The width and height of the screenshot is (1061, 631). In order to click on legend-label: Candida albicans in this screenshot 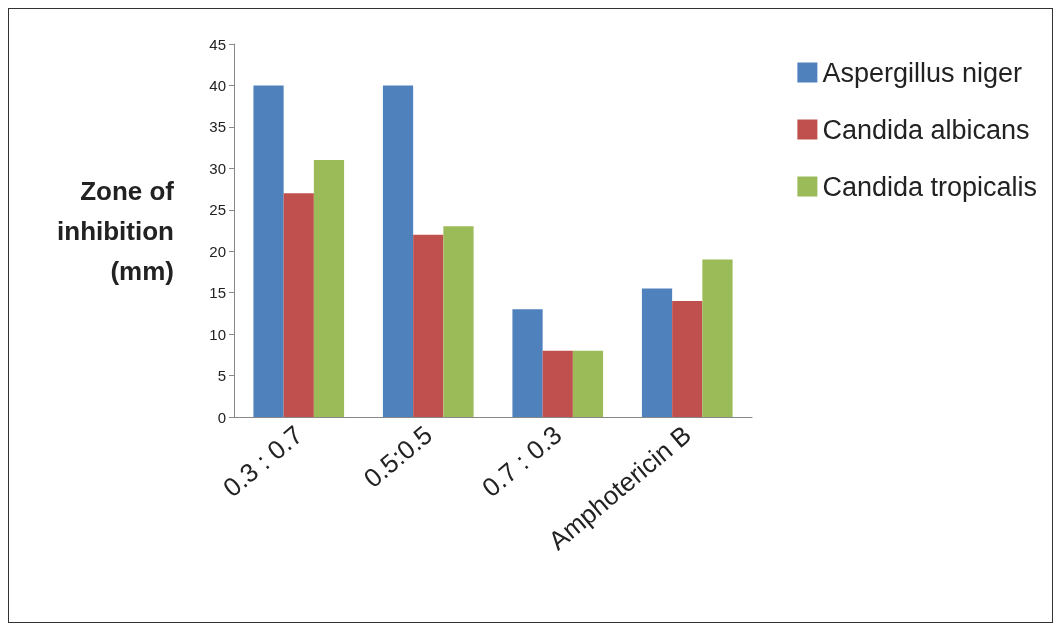, I will do `click(926, 129)`.